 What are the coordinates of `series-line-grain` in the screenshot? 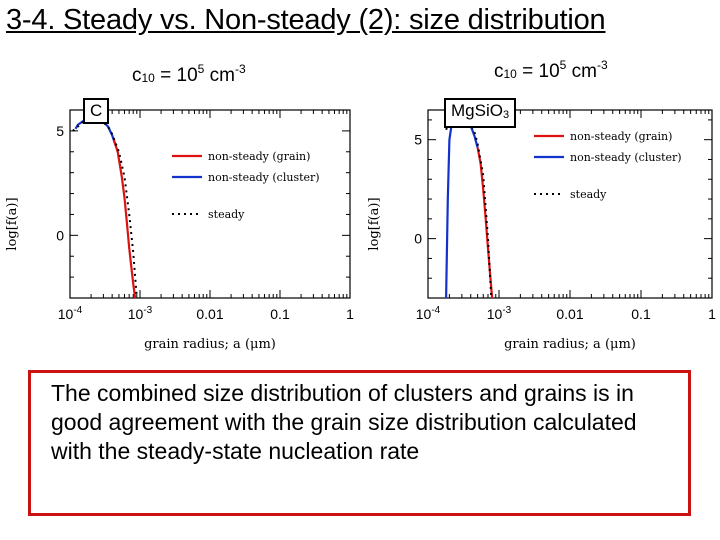 It's located at (124, 218).